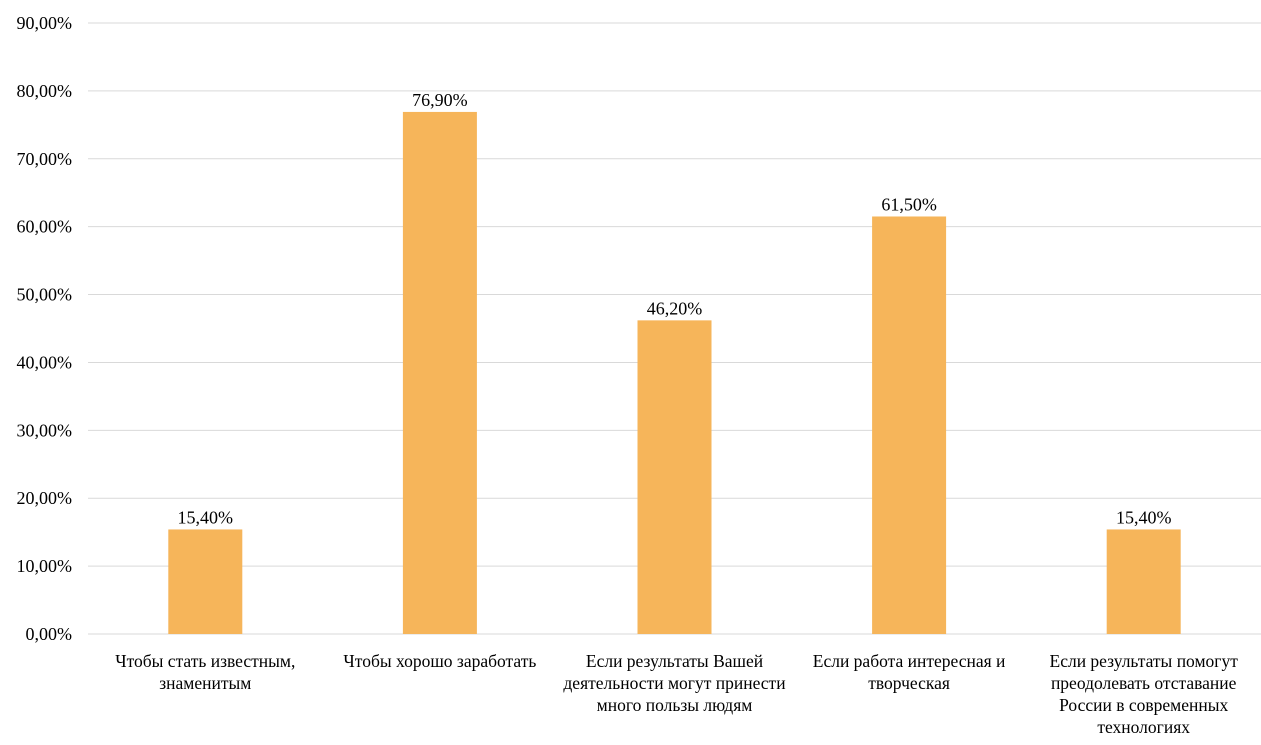  I want to click on data-label: 76,90%, so click(440, 100).